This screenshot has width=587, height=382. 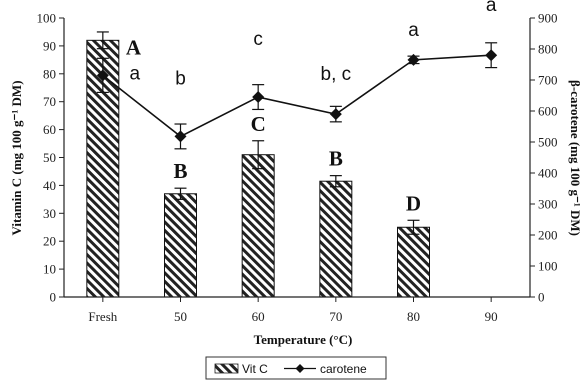 I want to click on y-left-tick-label: 50, so click(x=49, y=157).